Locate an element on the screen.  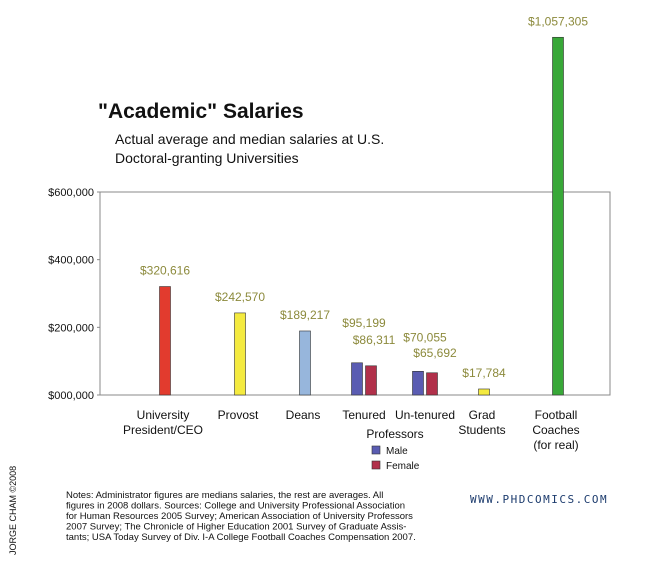
x-tick-label: Coaches is located at coordinates (555, 430).